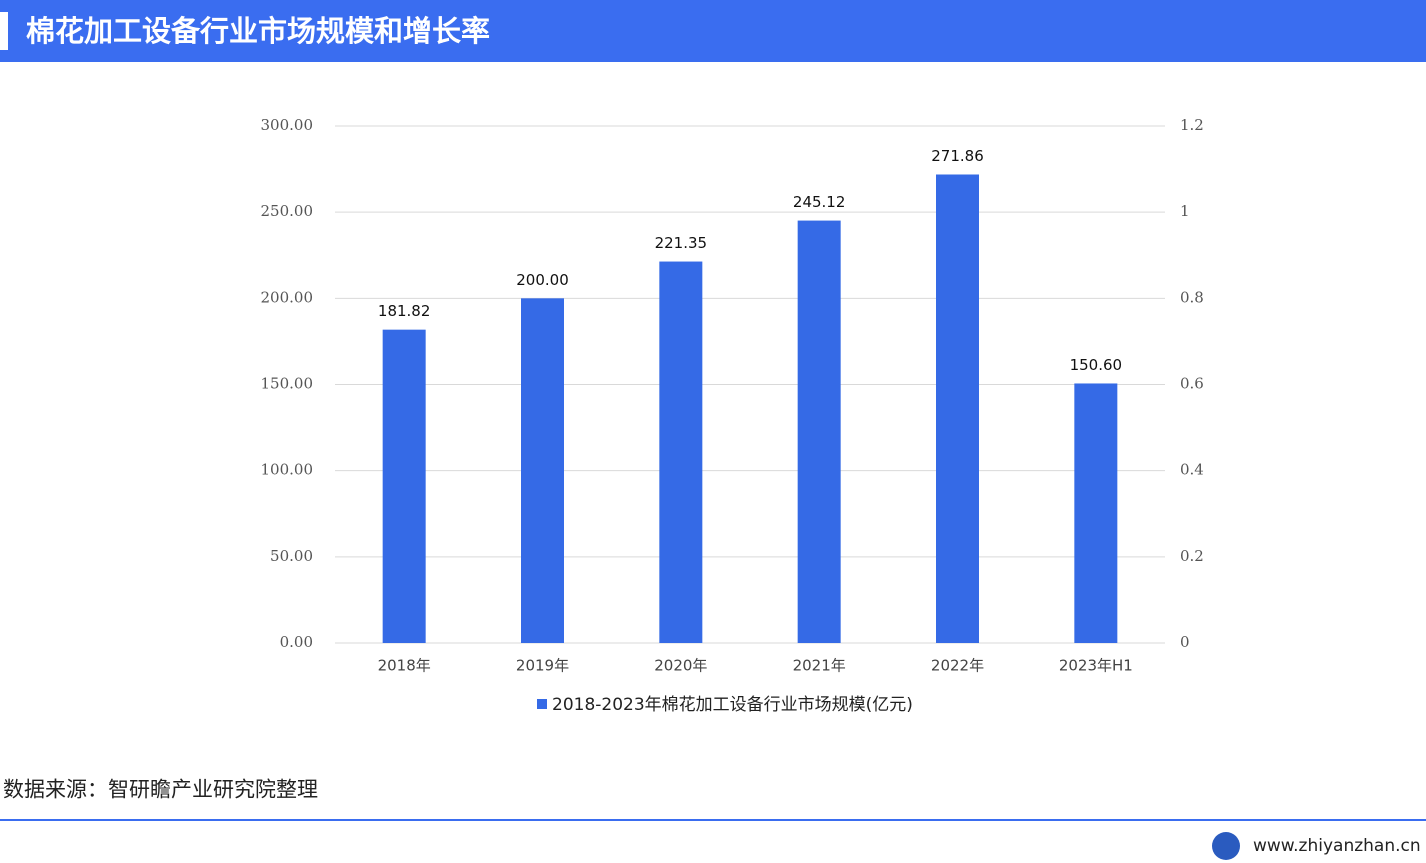  What do you see at coordinates (1192, 125) in the screenshot?
I see `y2-tick-label: 1.2` at bounding box center [1192, 125].